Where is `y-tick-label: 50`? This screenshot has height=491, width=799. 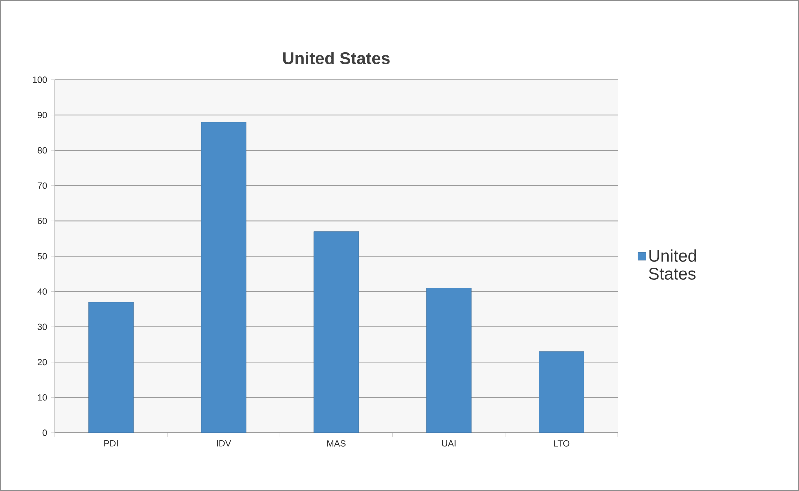
y-tick-label: 50 is located at coordinates (43, 256).